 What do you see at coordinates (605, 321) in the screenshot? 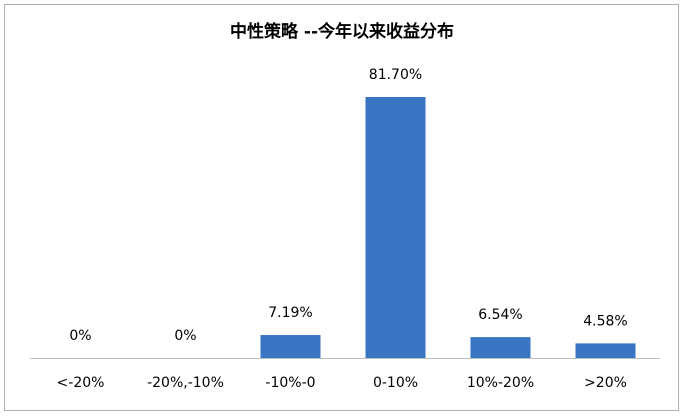
I see `value-label: 4.58%` at bounding box center [605, 321].